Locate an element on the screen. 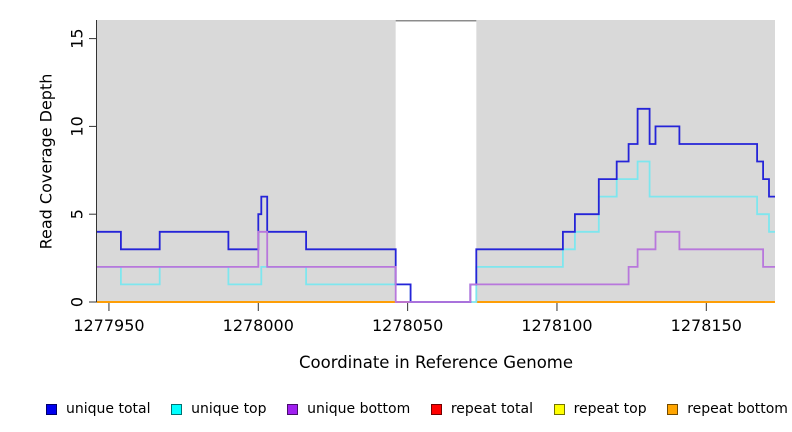  legend-item-unique-top: unique top is located at coordinates (219, 409).